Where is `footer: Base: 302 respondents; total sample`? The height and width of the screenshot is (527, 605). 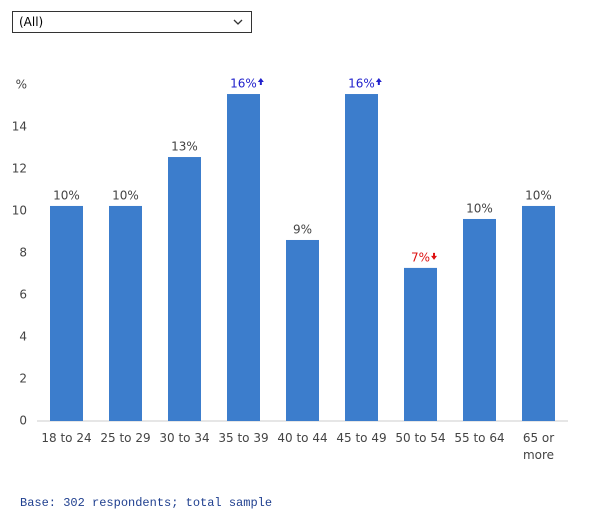
footer: Base: 302 respondents; total sample is located at coordinates (146, 503).